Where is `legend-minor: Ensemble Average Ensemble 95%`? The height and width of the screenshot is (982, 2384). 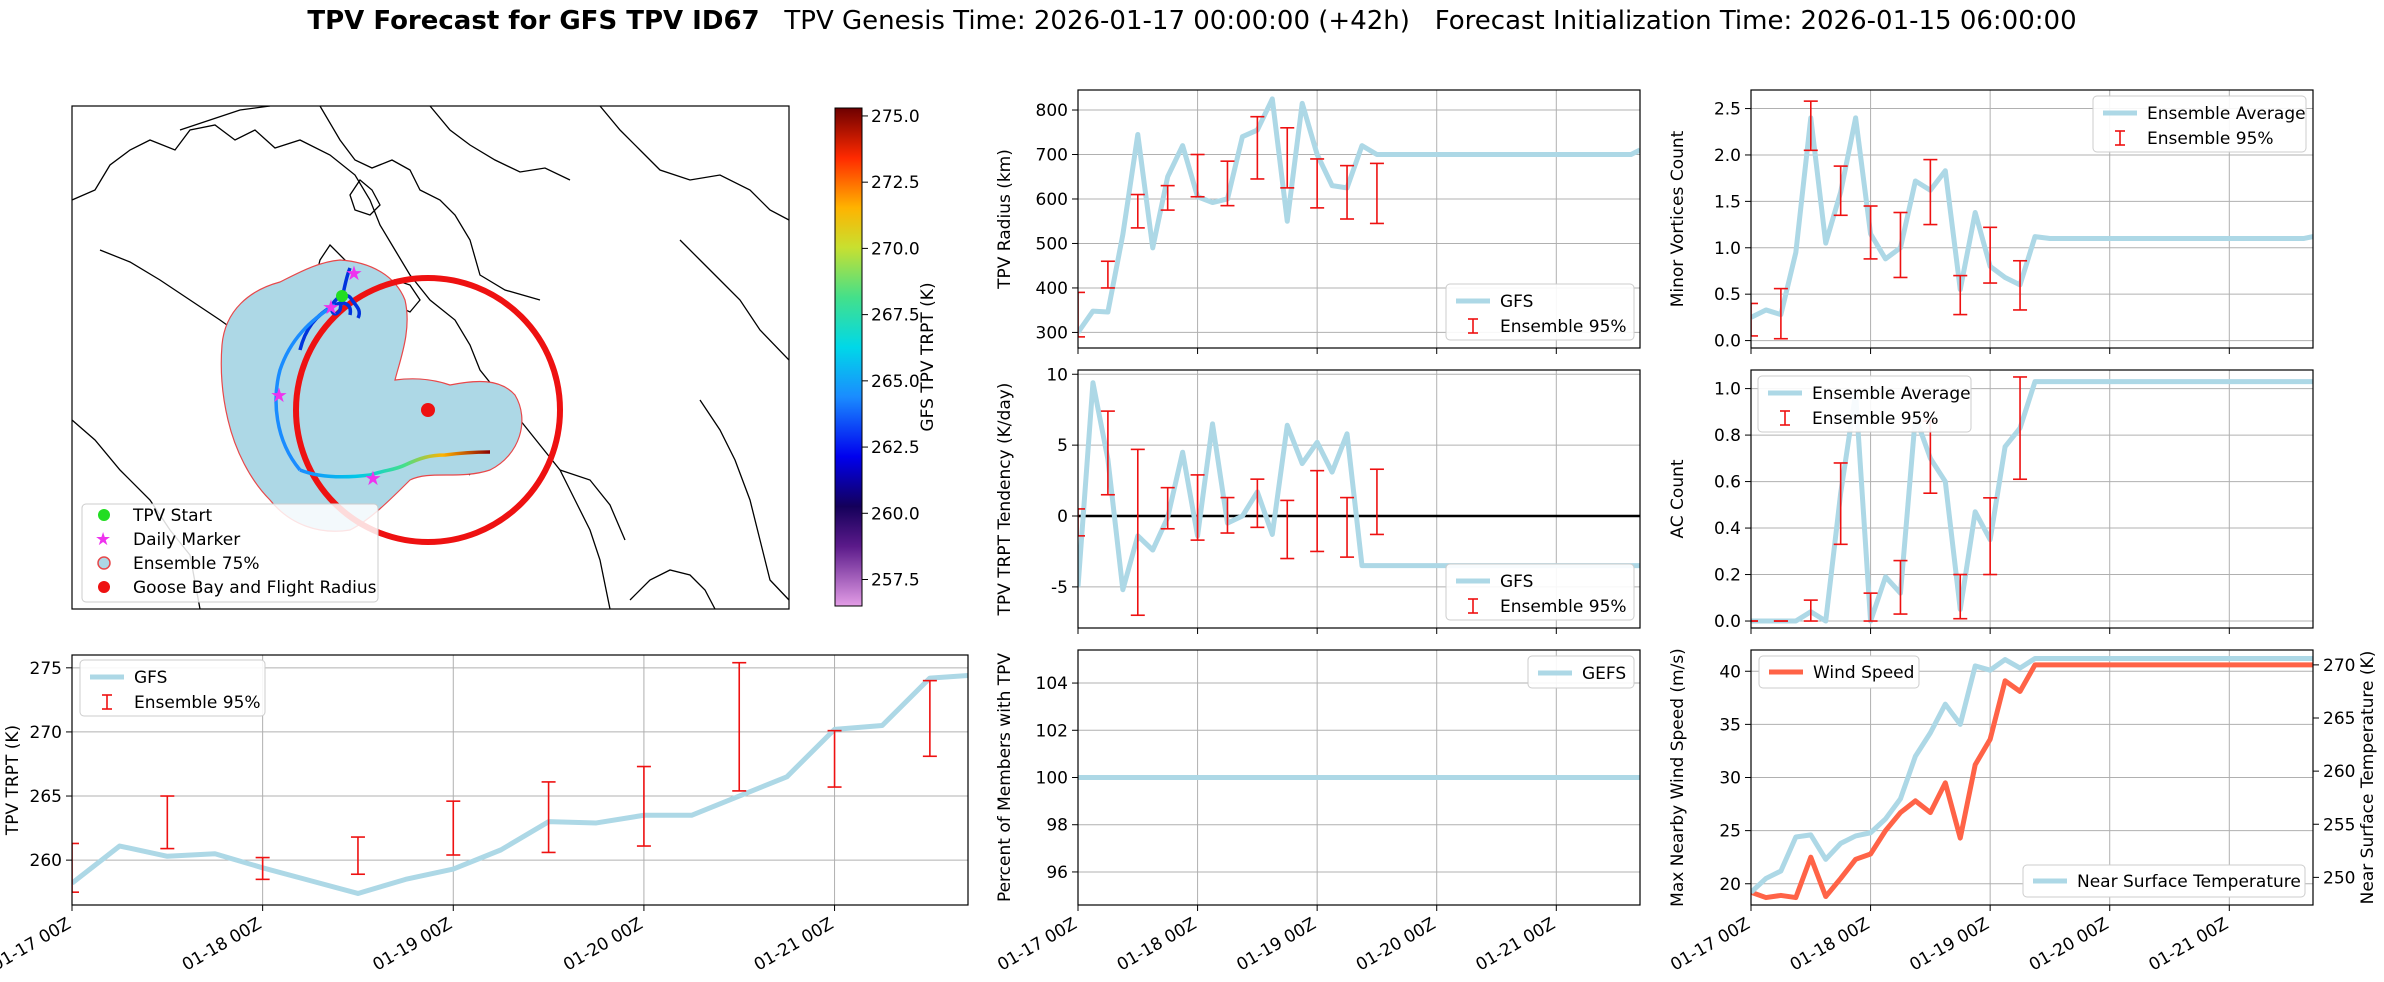 legend-minor: Ensemble Average Ensemble 95% is located at coordinates (2199, 124).